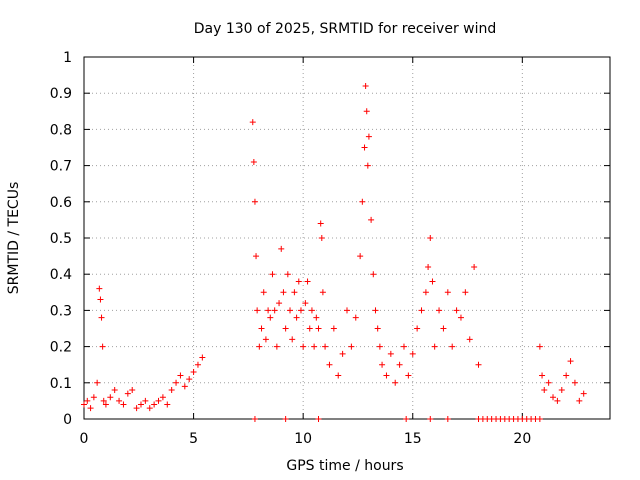 This screenshot has width=640, height=480. Describe the element at coordinates (61, 348) in the screenshot. I see `y-tick-label: 0.2` at that location.